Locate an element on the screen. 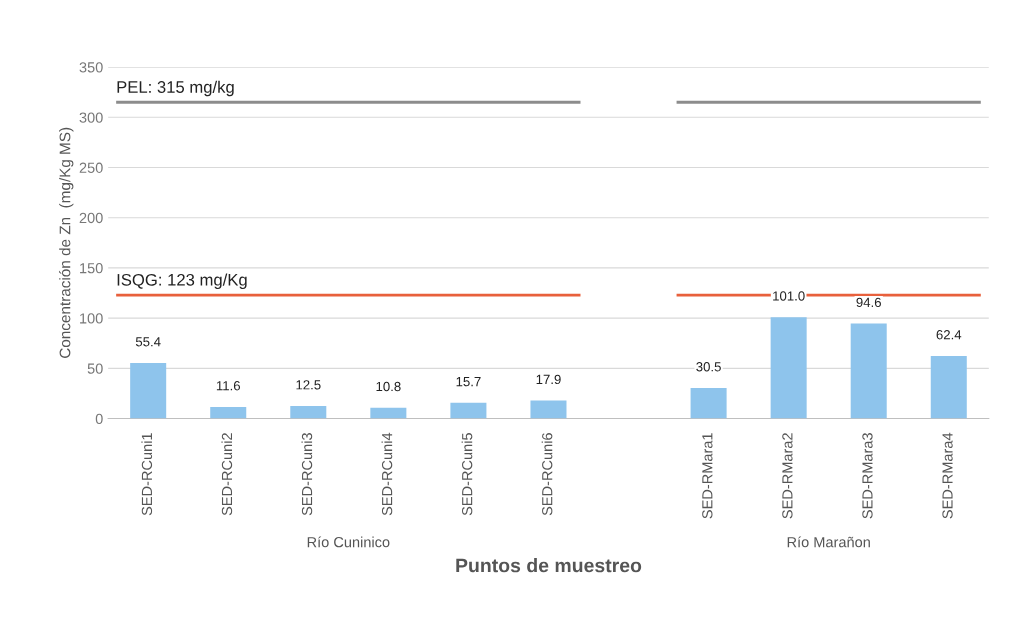  x-axis-title: Puntos de muestreo is located at coordinates (549, 565).